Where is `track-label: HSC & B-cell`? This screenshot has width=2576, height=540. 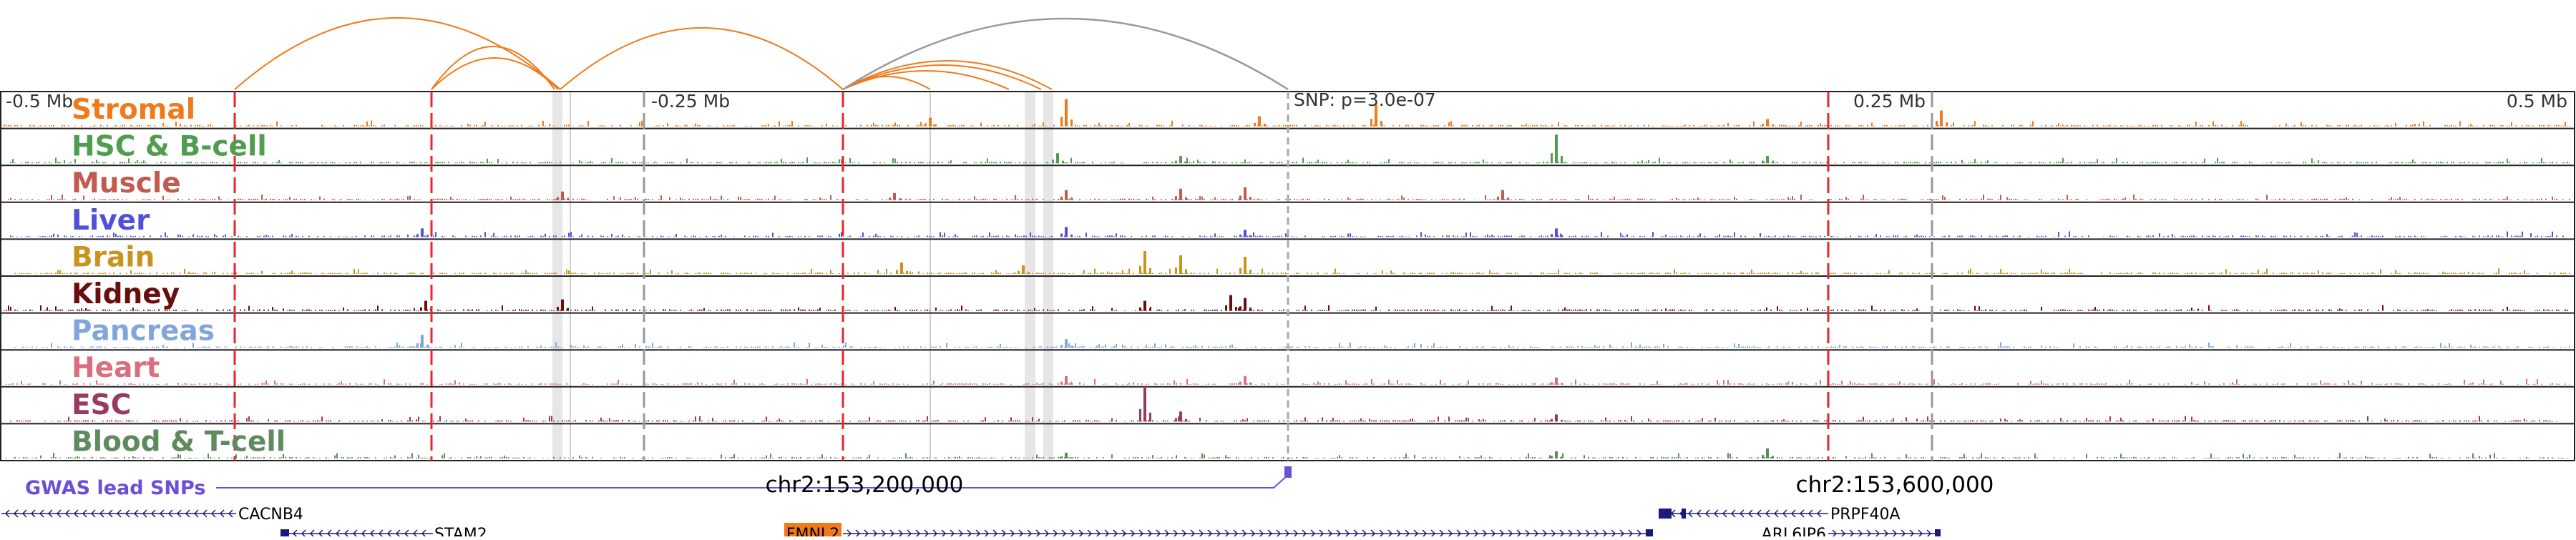
track-label: HSC & B-cell is located at coordinates (169, 147).